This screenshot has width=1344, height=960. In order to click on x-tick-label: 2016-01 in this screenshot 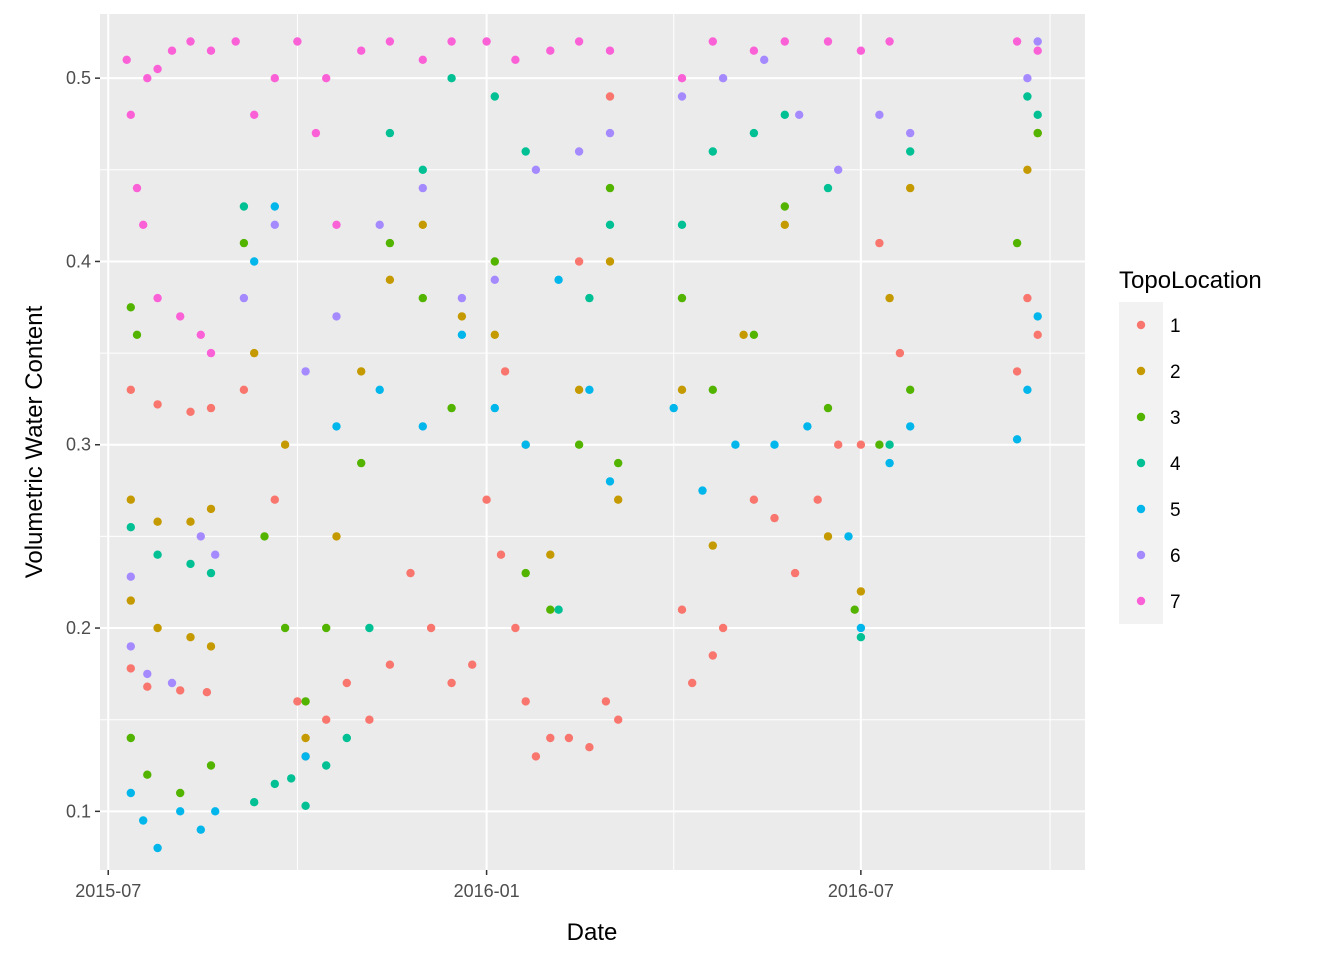, I will do `click(487, 891)`.